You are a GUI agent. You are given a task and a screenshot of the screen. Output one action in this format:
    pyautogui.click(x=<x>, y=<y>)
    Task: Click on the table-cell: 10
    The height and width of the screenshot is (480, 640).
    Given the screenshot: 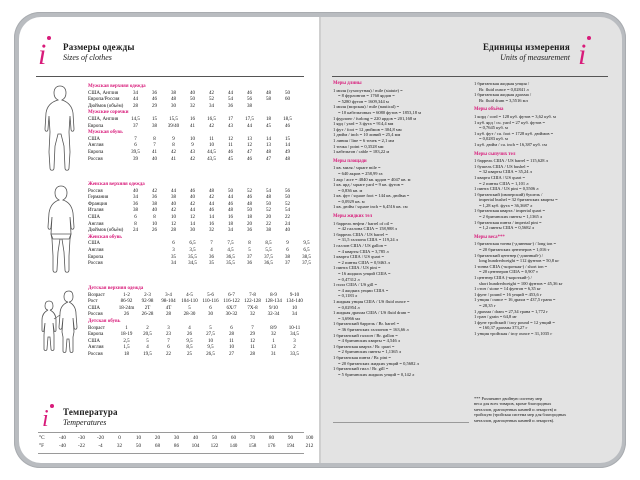 What is the action you would take?
    pyautogui.click(x=173, y=217)
    